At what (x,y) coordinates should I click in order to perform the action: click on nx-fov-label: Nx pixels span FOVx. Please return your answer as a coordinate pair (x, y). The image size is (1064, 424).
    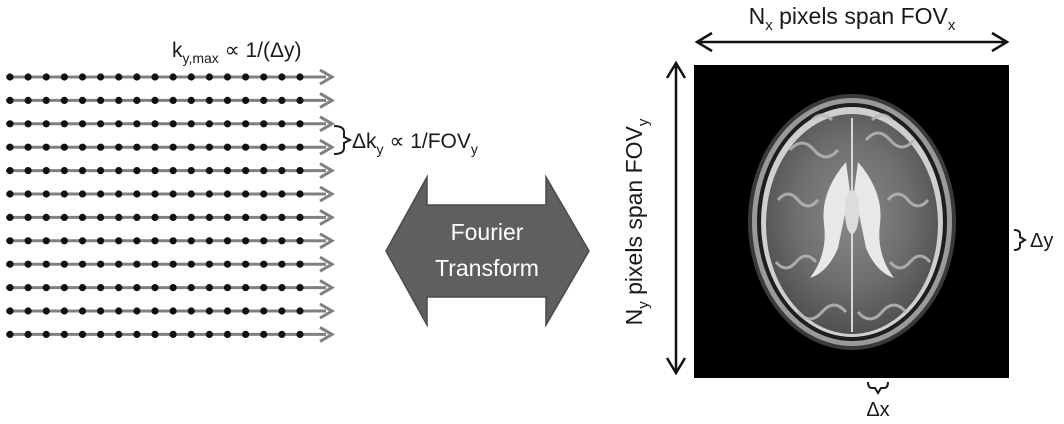
    Looking at the image, I should click on (852, 18).